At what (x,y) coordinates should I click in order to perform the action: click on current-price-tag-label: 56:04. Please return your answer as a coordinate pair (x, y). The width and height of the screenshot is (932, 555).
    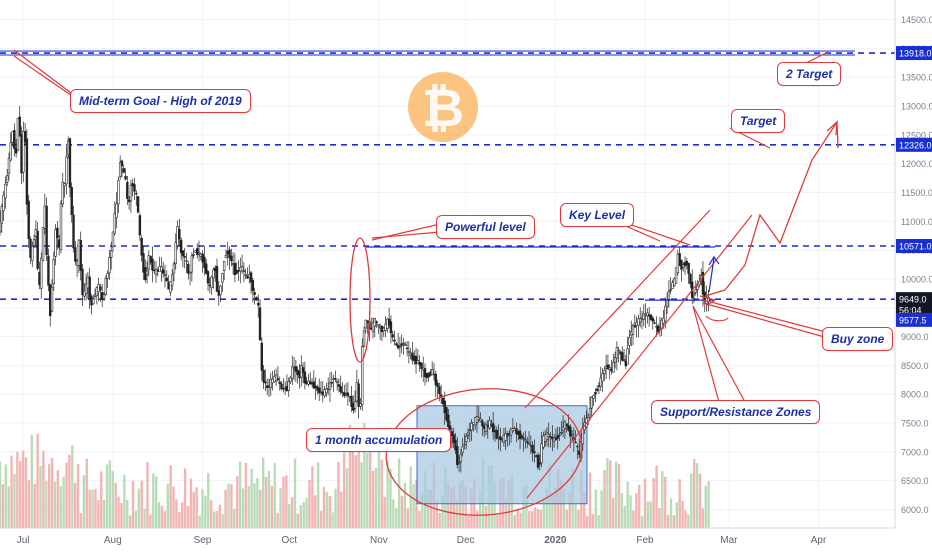
    Looking at the image, I should click on (910, 311).